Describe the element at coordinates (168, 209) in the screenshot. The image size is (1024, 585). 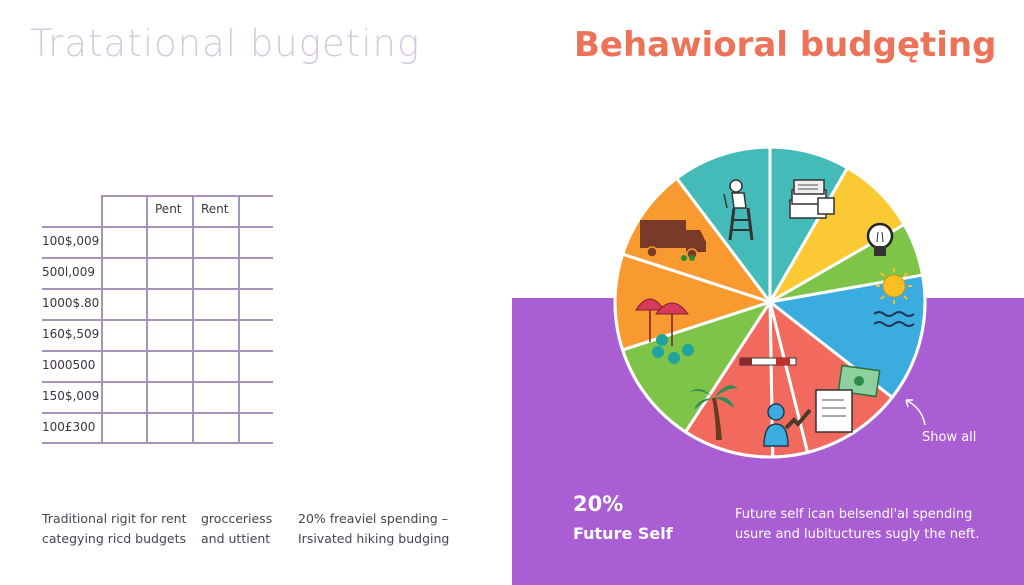
I see `column-header: Pent` at that location.